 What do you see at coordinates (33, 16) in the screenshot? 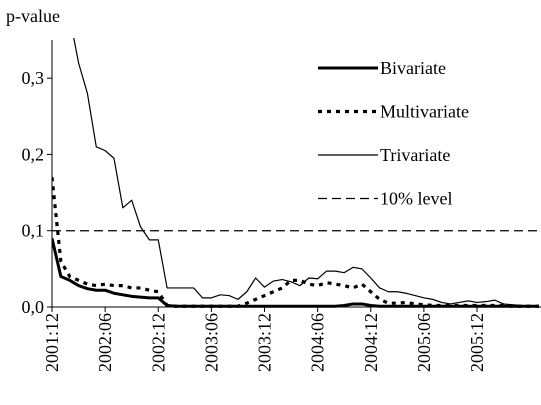
I see `y-axis-label: p-value` at bounding box center [33, 16].